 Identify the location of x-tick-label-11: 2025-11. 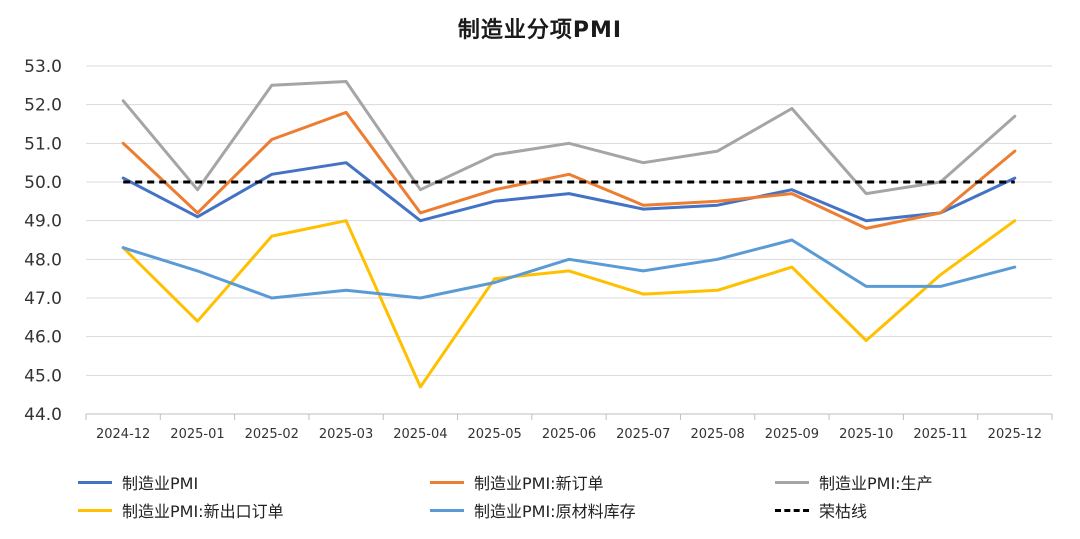
(940, 434).